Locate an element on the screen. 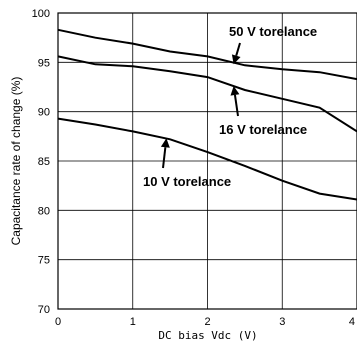 This screenshot has height=342, width=357. x-tick-label: 3 is located at coordinates (282, 322).